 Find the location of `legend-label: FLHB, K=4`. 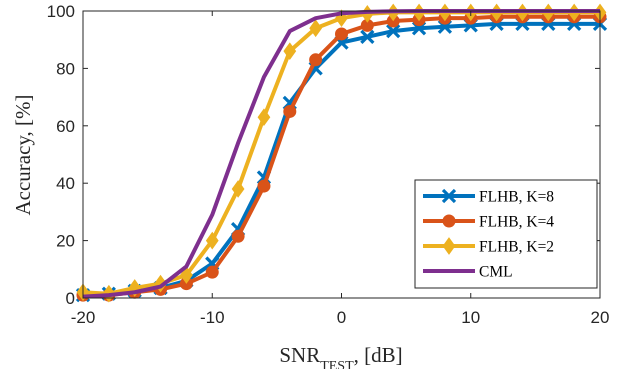

legend-label: FLHB, K=4 is located at coordinates (516, 222).